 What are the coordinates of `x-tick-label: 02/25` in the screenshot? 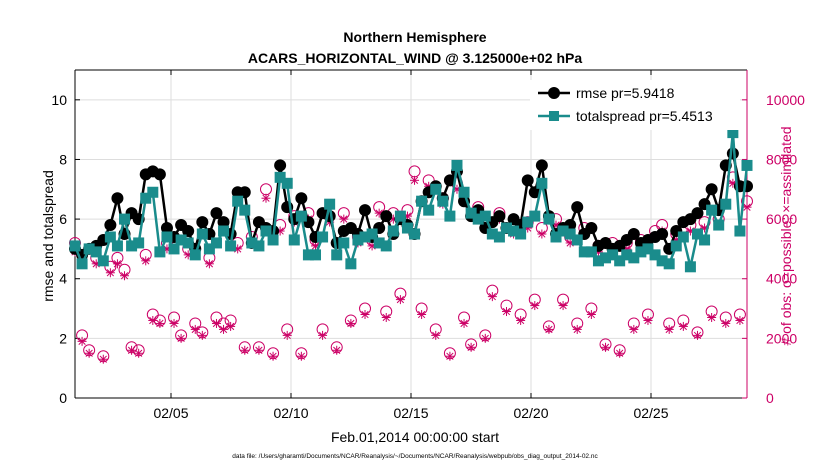 It's located at (650, 413).